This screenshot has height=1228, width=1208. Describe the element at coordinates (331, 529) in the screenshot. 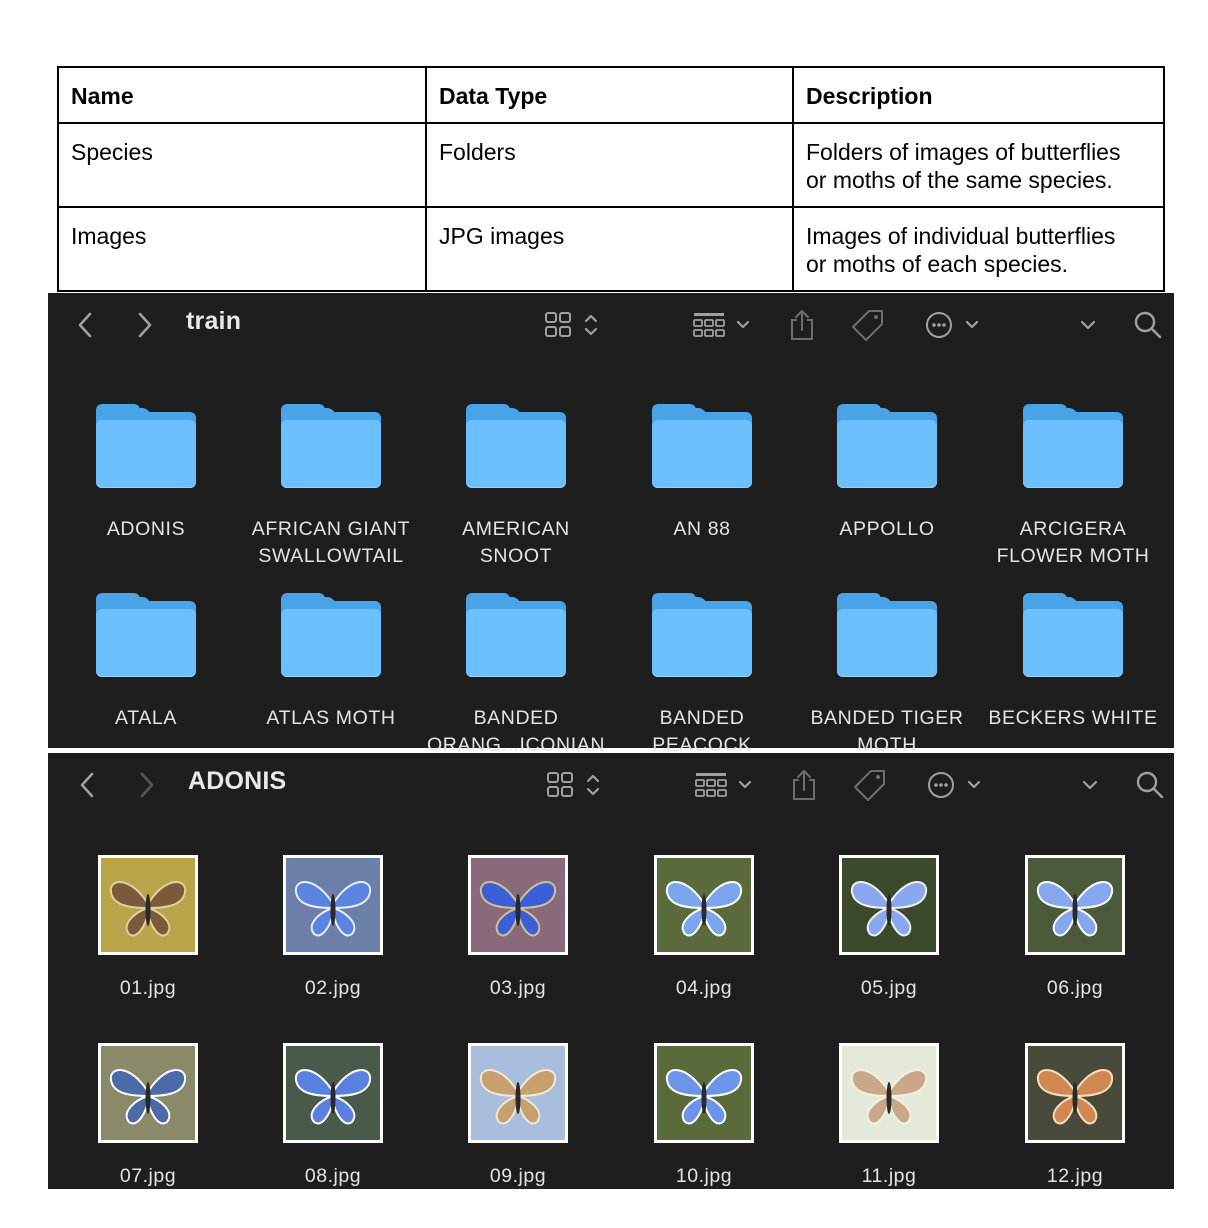

I see `folder-label-line: AFRICAN GIANT` at that location.